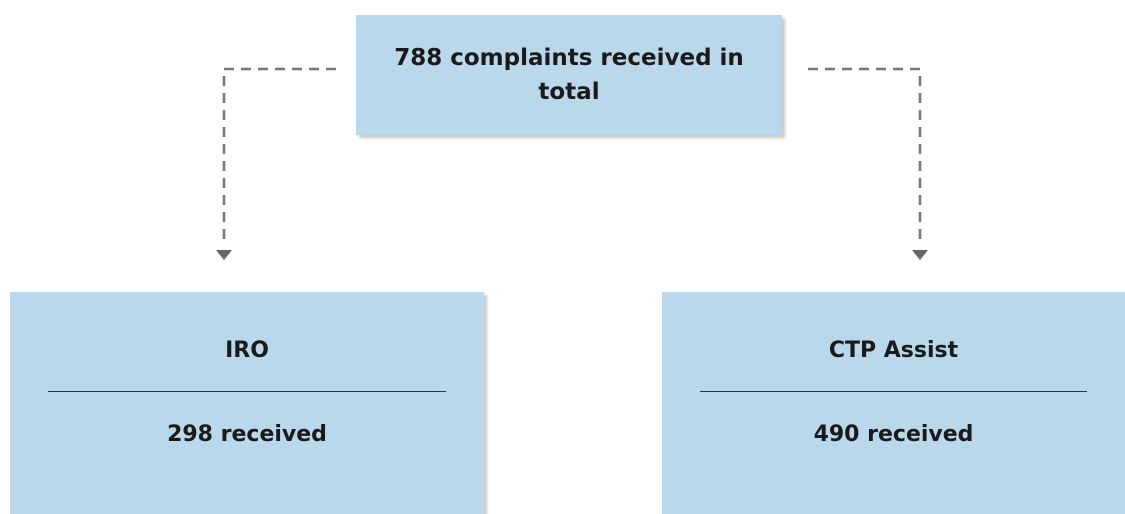 Image resolution: width=1125 pixels, height=514 pixels. What do you see at coordinates (247, 350) in the screenshot?
I see `iro-label: IRO` at bounding box center [247, 350].